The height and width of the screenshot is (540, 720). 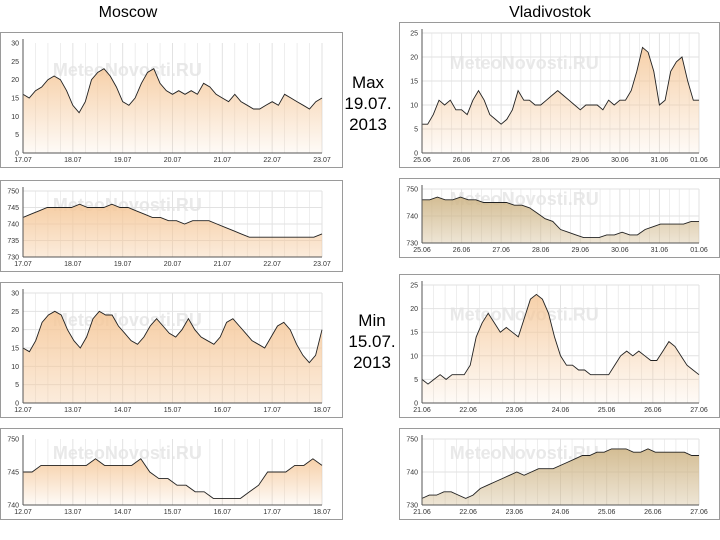 I want to click on moscow-title: Moscow, so click(x=128, y=12).